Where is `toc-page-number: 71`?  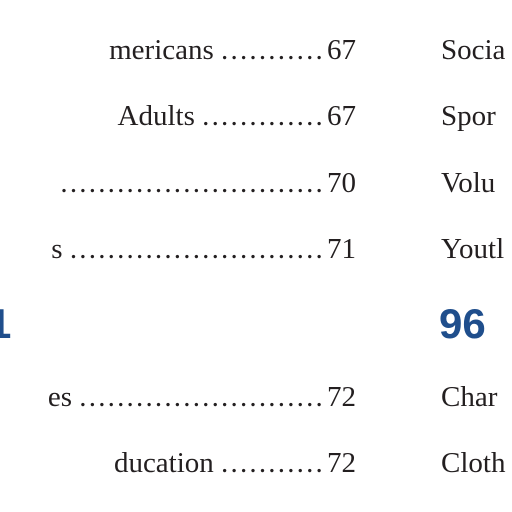
toc-page-number: 71 is located at coordinates (341, 249).